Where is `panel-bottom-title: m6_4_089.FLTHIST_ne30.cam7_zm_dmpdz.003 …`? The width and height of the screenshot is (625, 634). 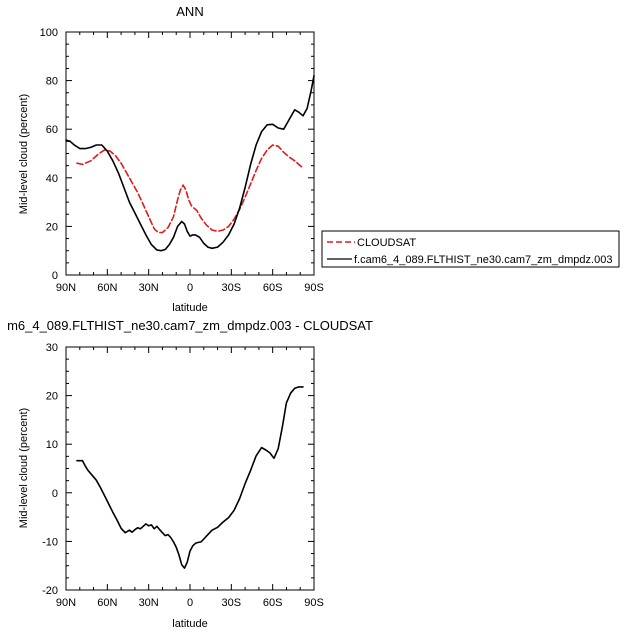 panel-bottom-title: m6_4_089.FLTHIST_ne30.cam7_zm_dmpdz.003 … is located at coordinates (190, 325).